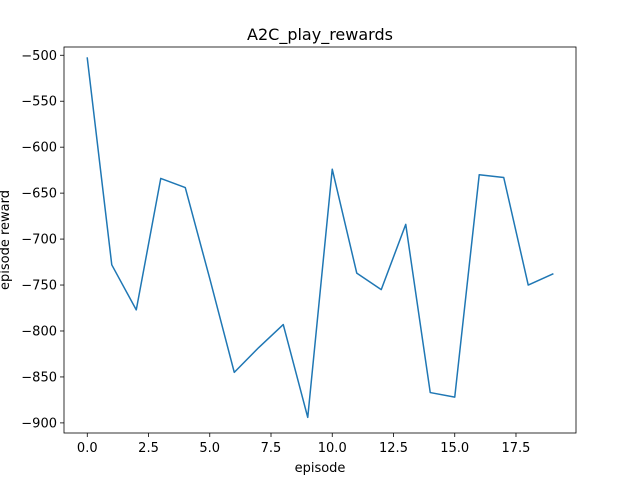  Describe the element at coordinates (148, 448) in the screenshot. I see `x-tick-label: 2.5` at that location.